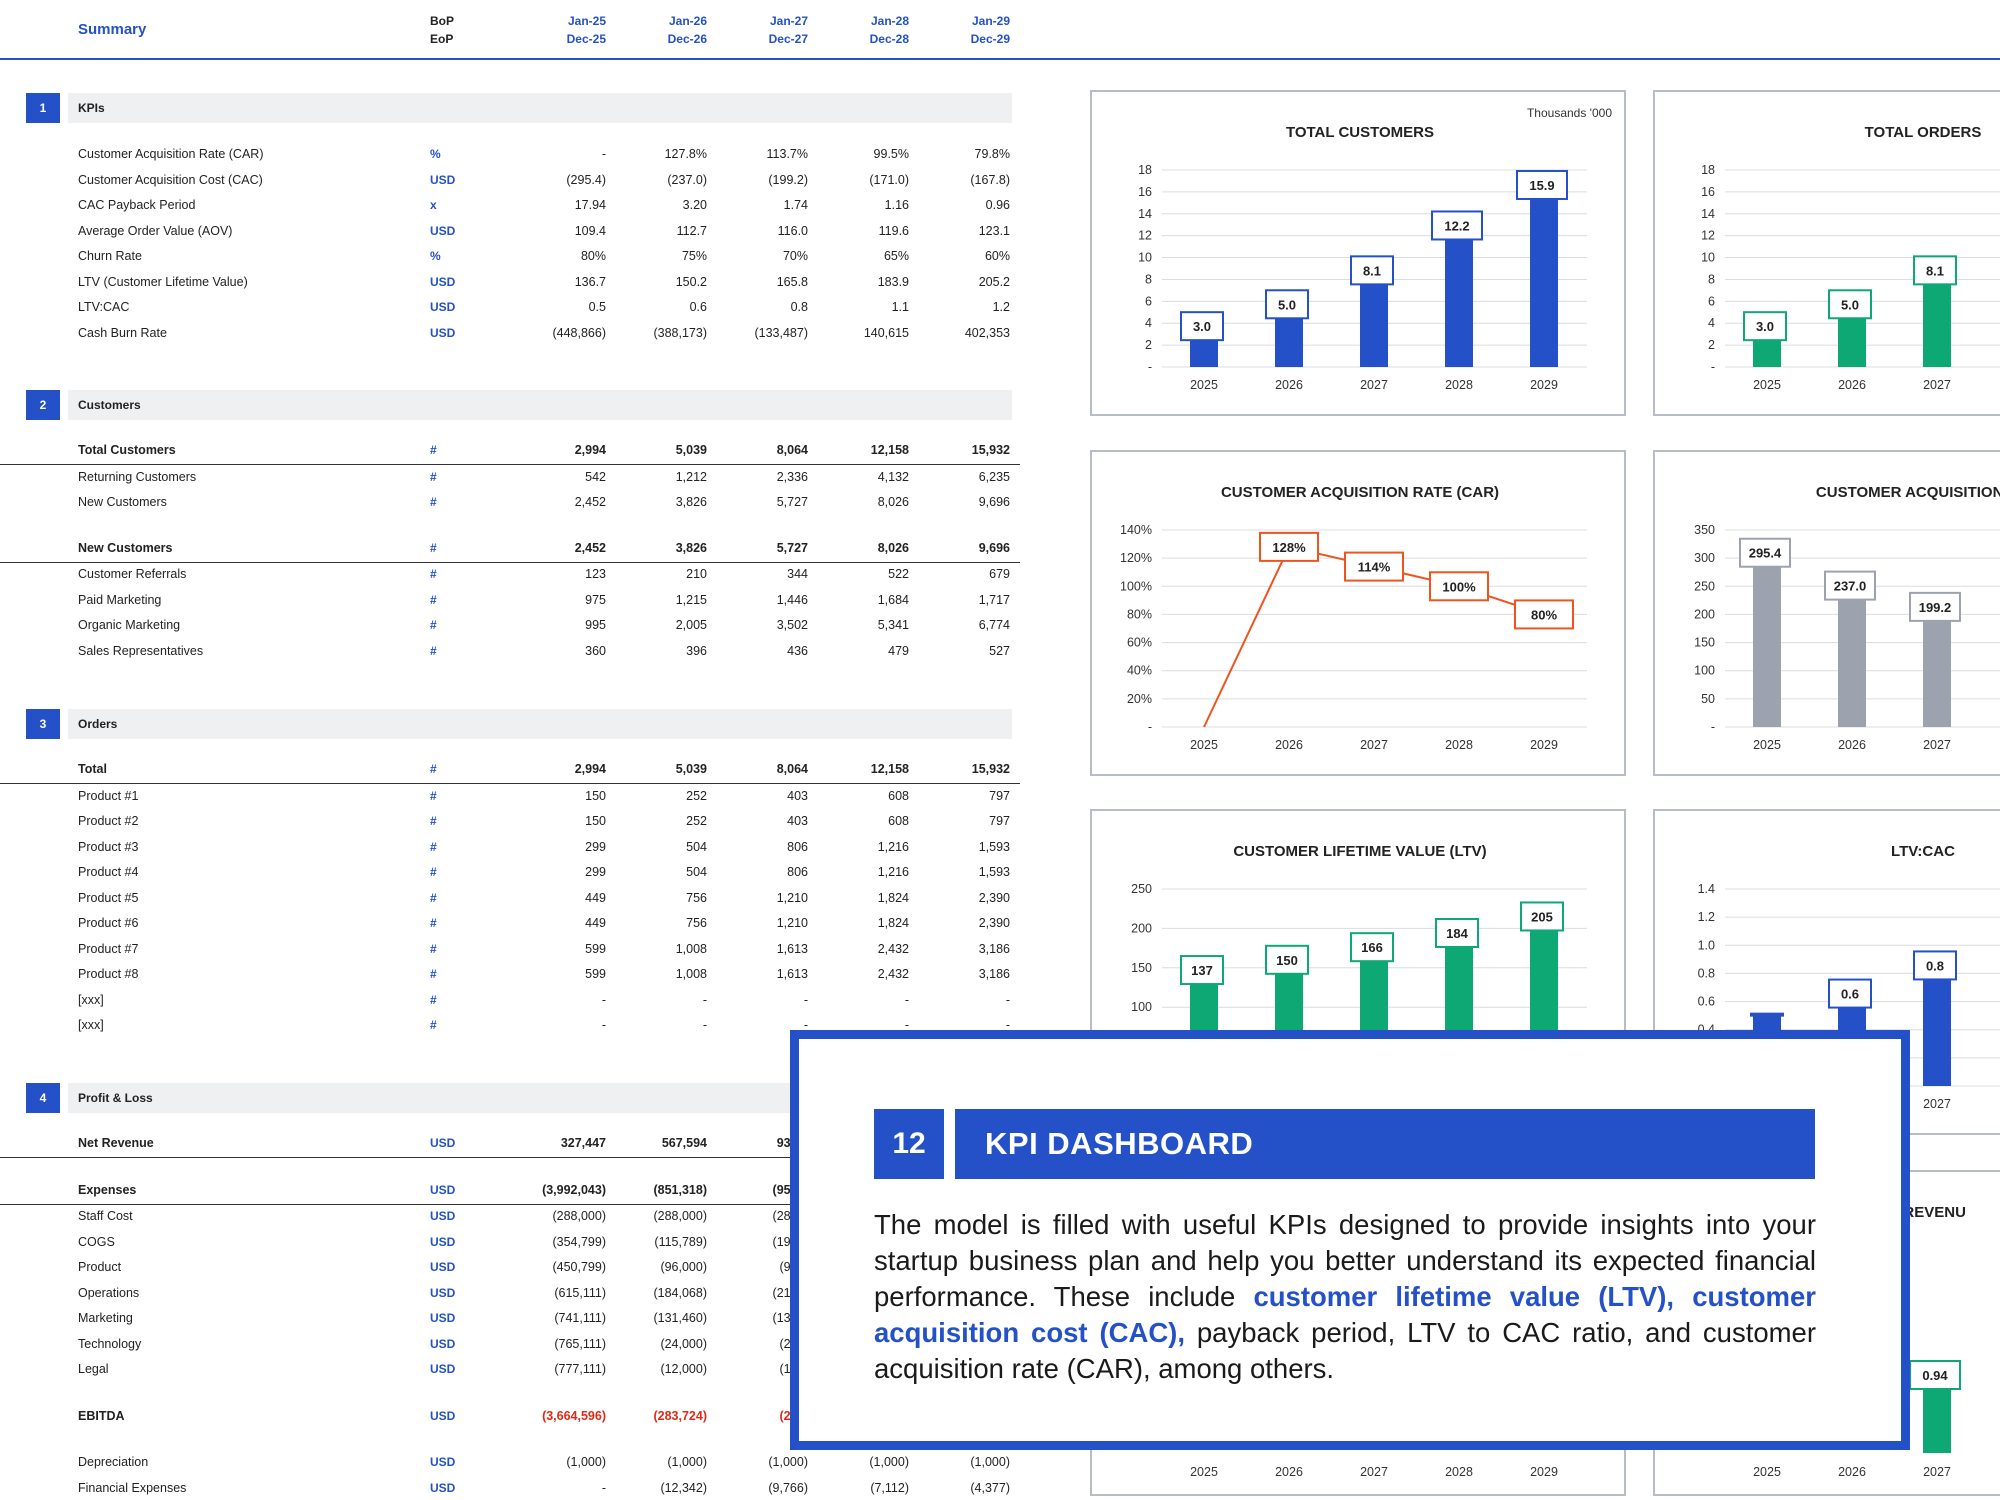 Image resolution: width=2000 pixels, height=1500 pixels. I want to click on cell-value: 5,341, so click(893, 625).